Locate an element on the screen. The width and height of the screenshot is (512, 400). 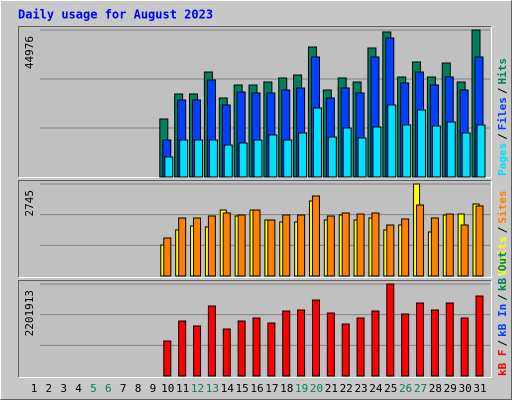
x-tick-label: 12 is located at coordinates (197, 388).